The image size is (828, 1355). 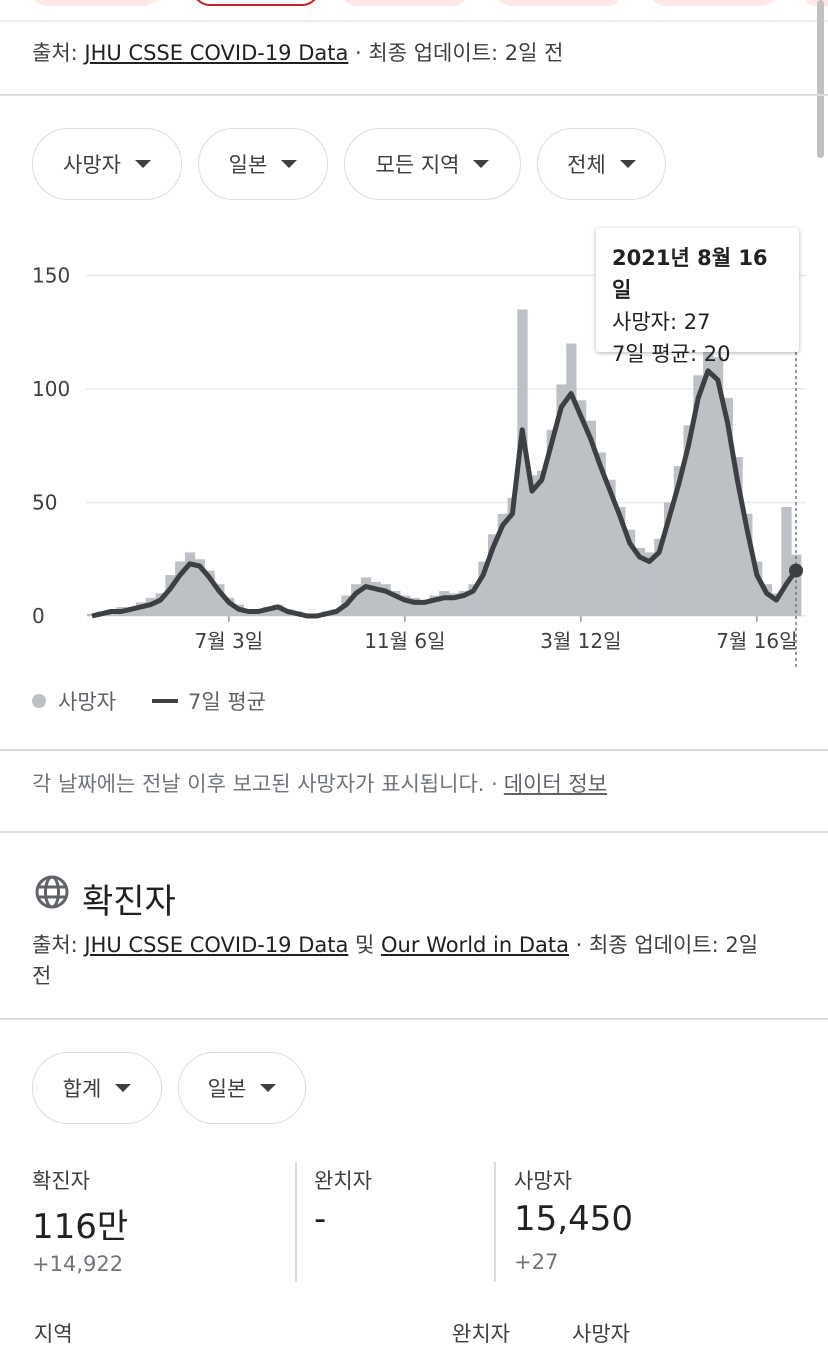 I want to click on stat-value-cases: 116만, so click(x=80, y=1227).